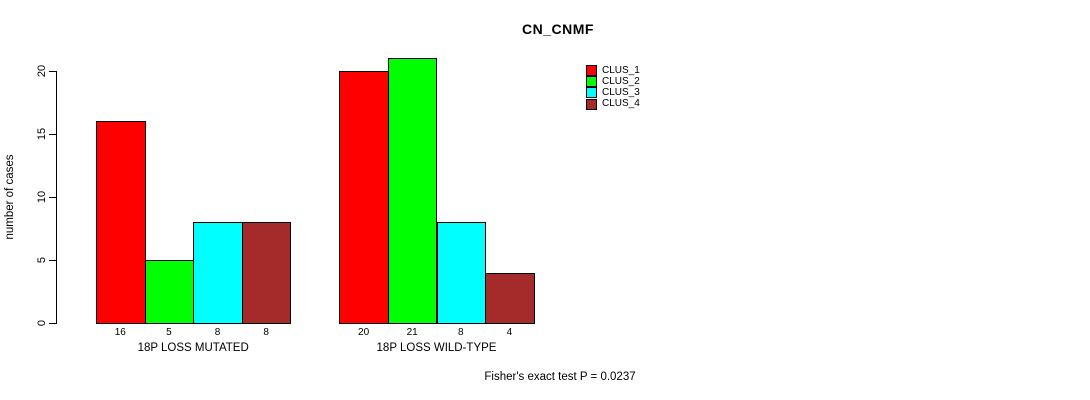 The image size is (1090, 400). What do you see at coordinates (169, 332) in the screenshot?
I see `bar-value-label: 5` at bounding box center [169, 332].